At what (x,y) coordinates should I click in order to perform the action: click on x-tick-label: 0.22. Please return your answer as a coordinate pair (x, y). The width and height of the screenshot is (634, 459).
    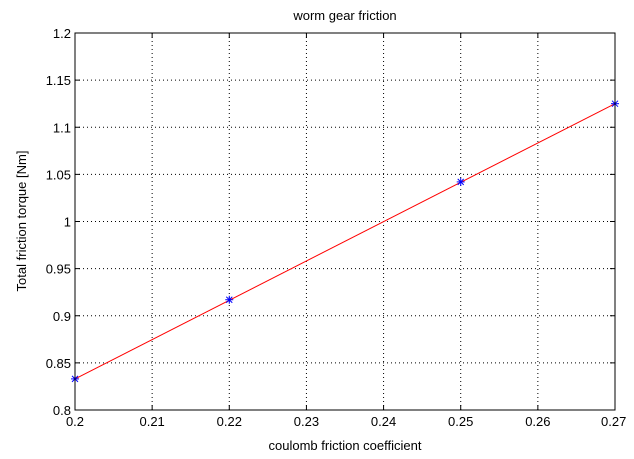
    Looking at the image, I should click on (229, 421).